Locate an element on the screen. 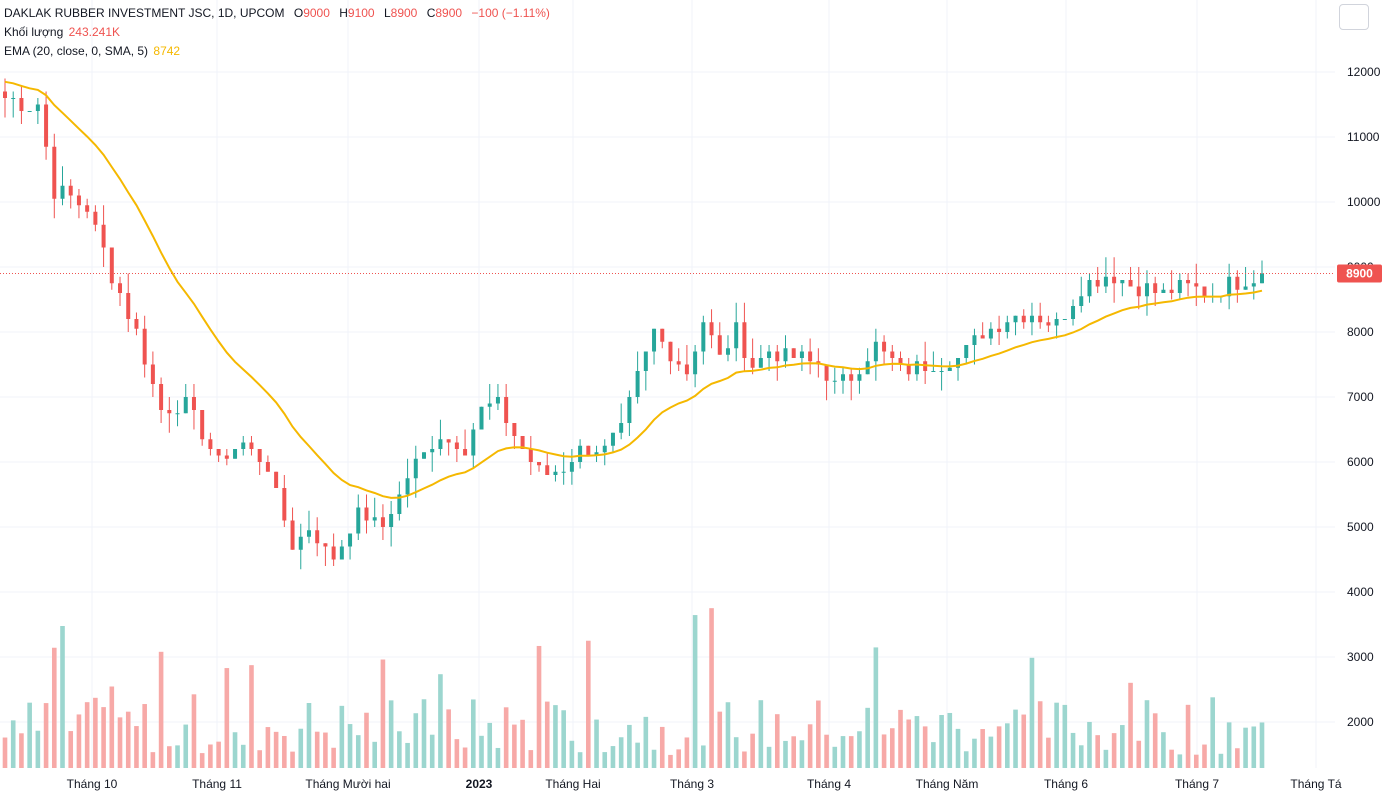  chart-settings-button is located at coordinates (1354, 17).